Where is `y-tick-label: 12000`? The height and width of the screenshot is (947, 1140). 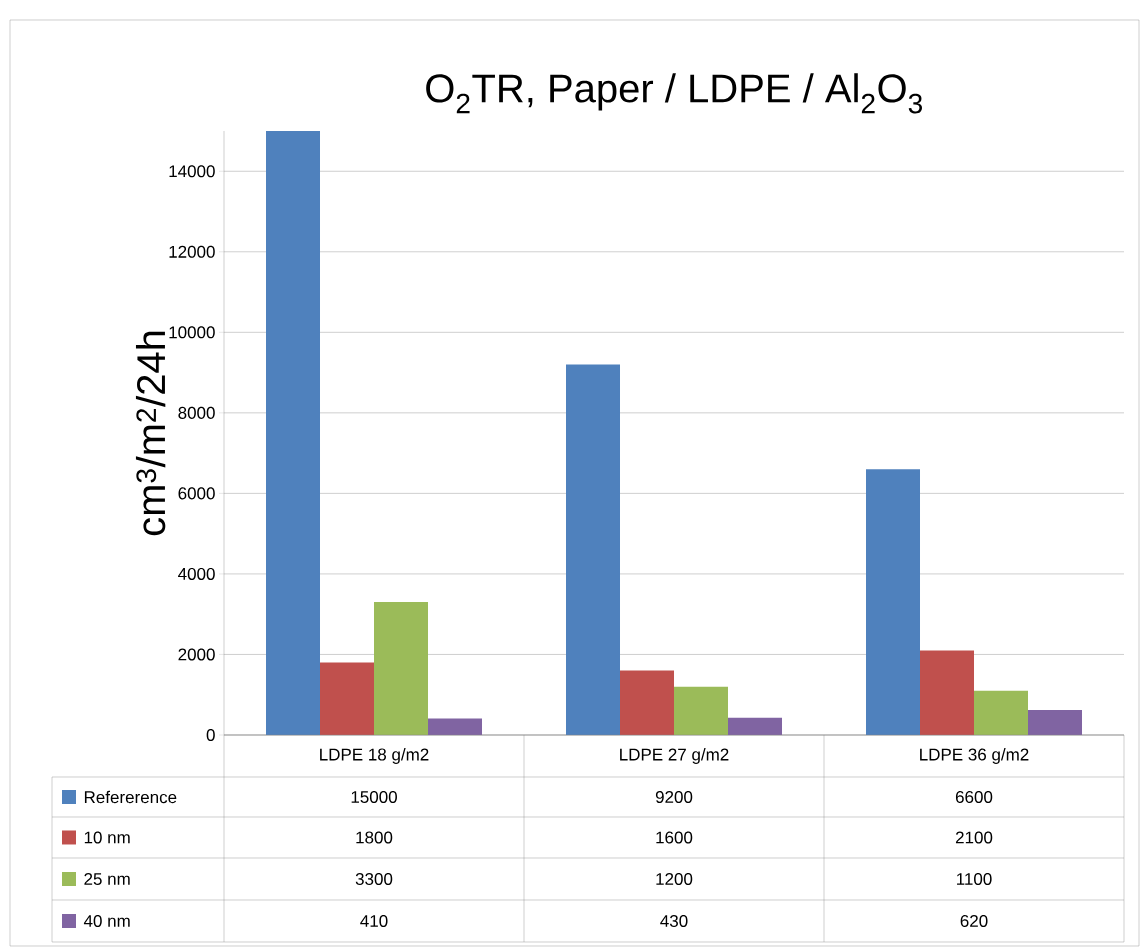 y-tick-label: 12000 is located at coordinates (192, 251).